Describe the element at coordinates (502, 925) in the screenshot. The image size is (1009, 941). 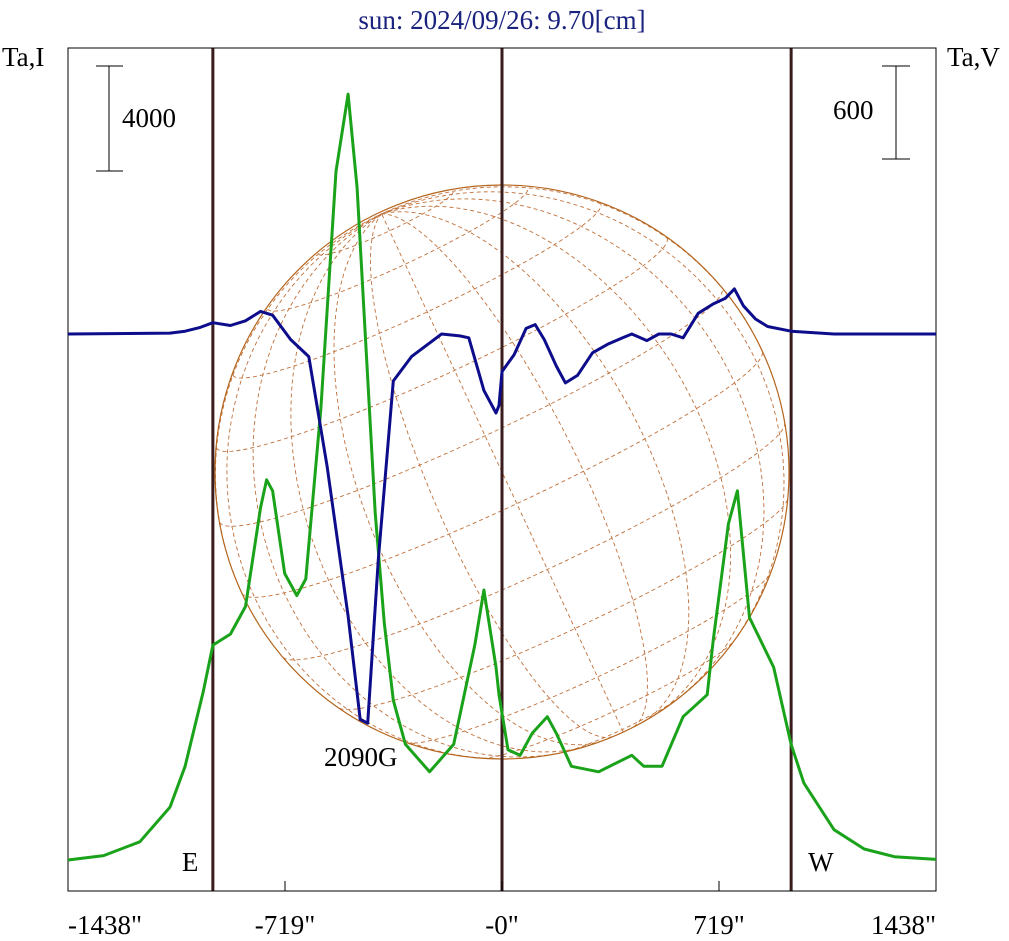
I see `x-tick-label: -0"` at that location.